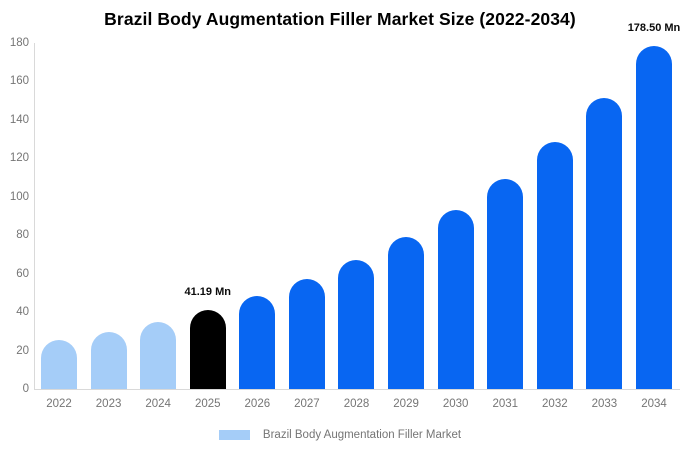  What do you see at coordinates (257, 404) in the screenshot?
I see `x-axis-tick-label: 2026` at bounding box center [257, 404].